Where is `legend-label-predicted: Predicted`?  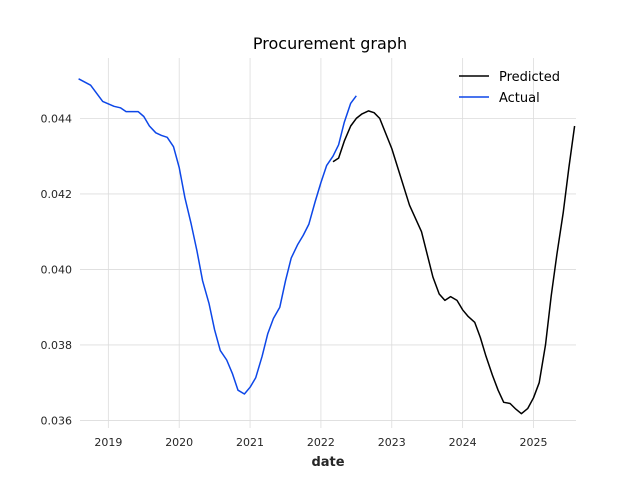
legend-label-predicted: Predicted is located at coordinates (529, 77).